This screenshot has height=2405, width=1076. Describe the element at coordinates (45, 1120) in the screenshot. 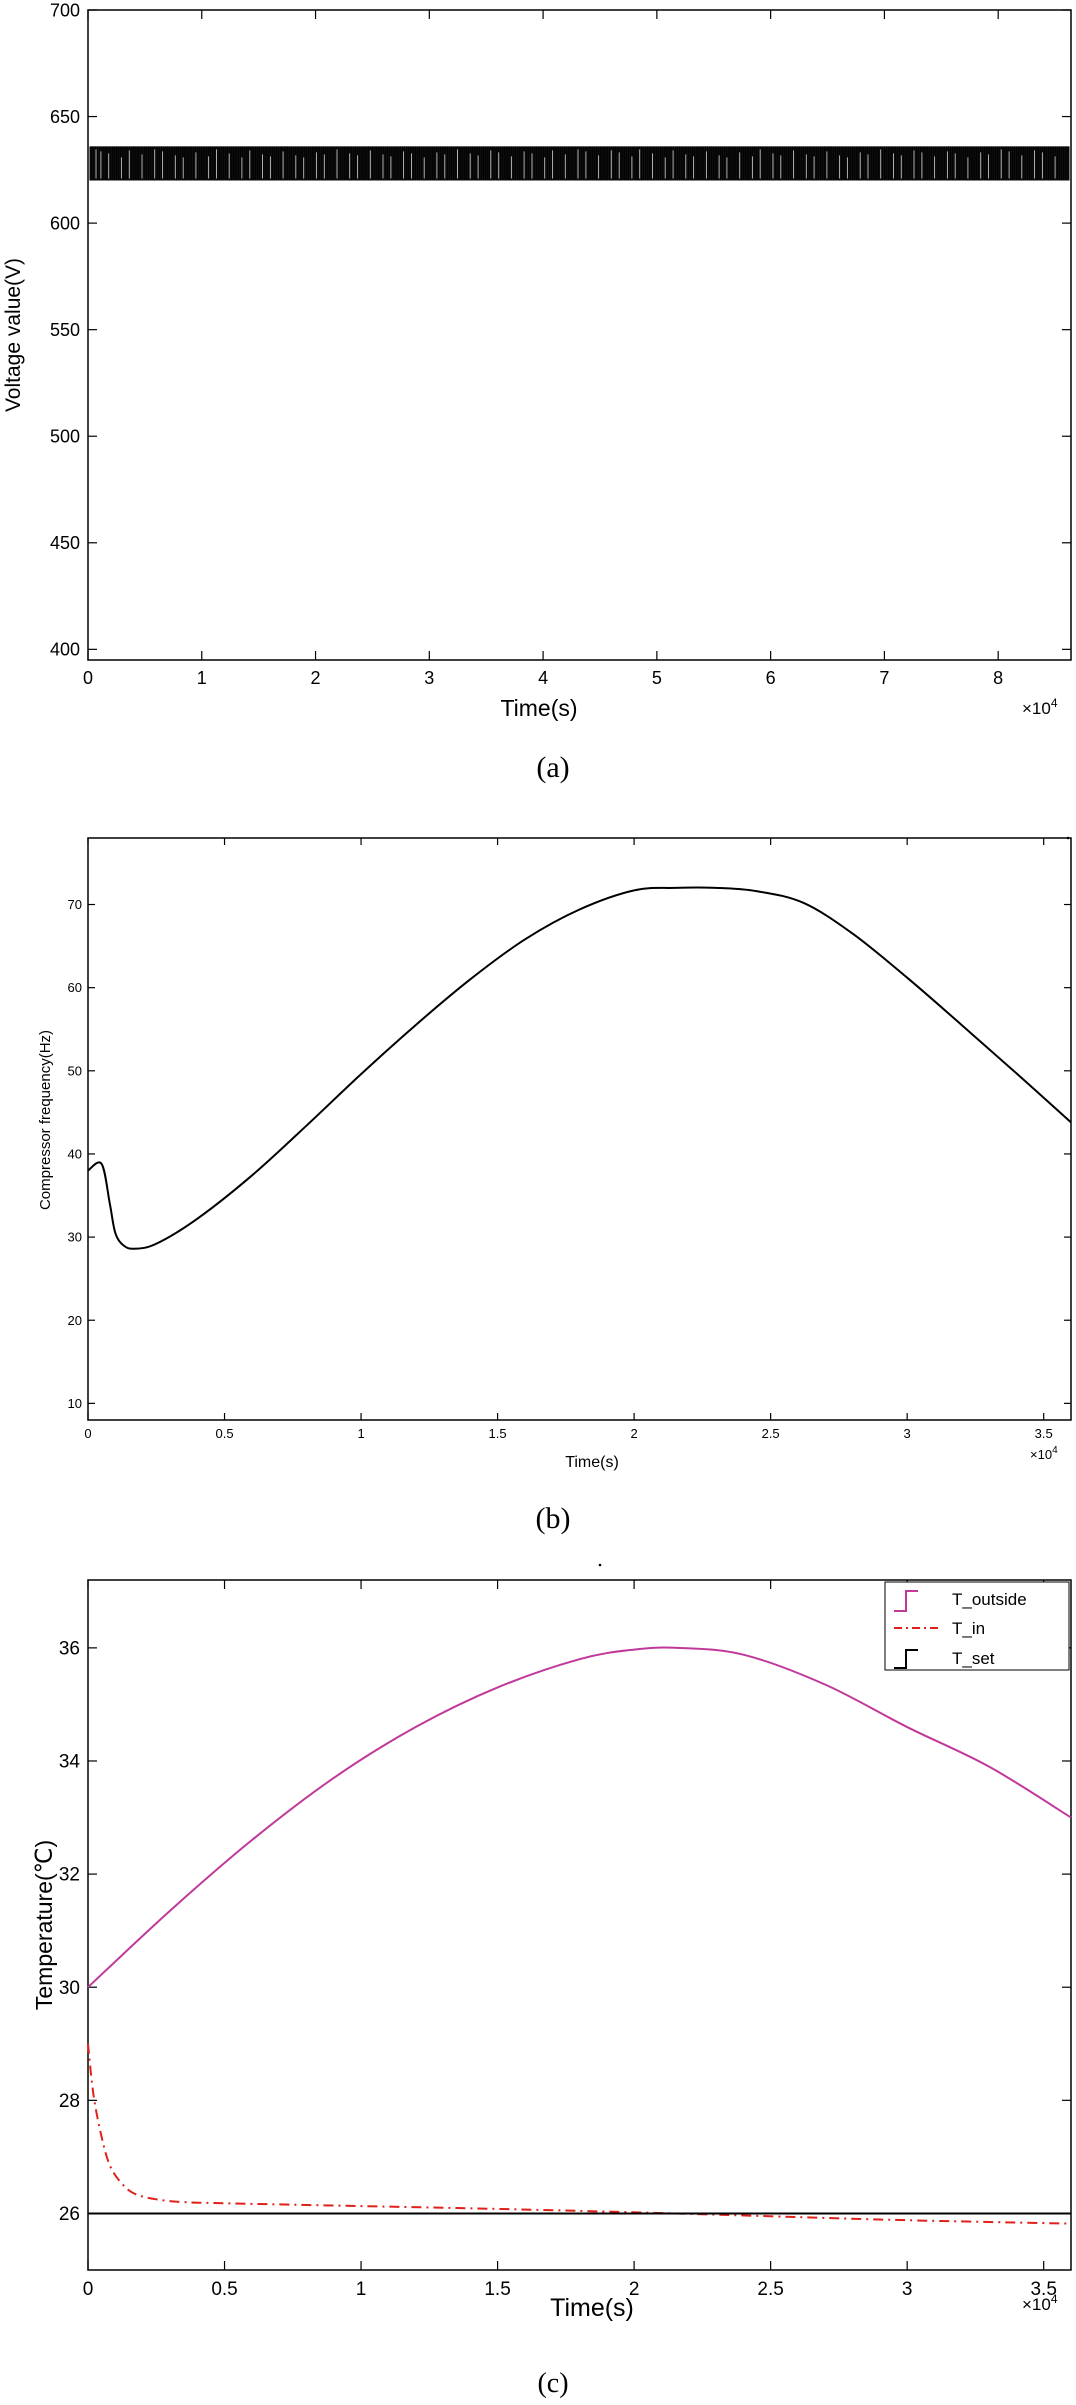

I see `y-axis-label: Compressor frequency(Hz)` at that location.